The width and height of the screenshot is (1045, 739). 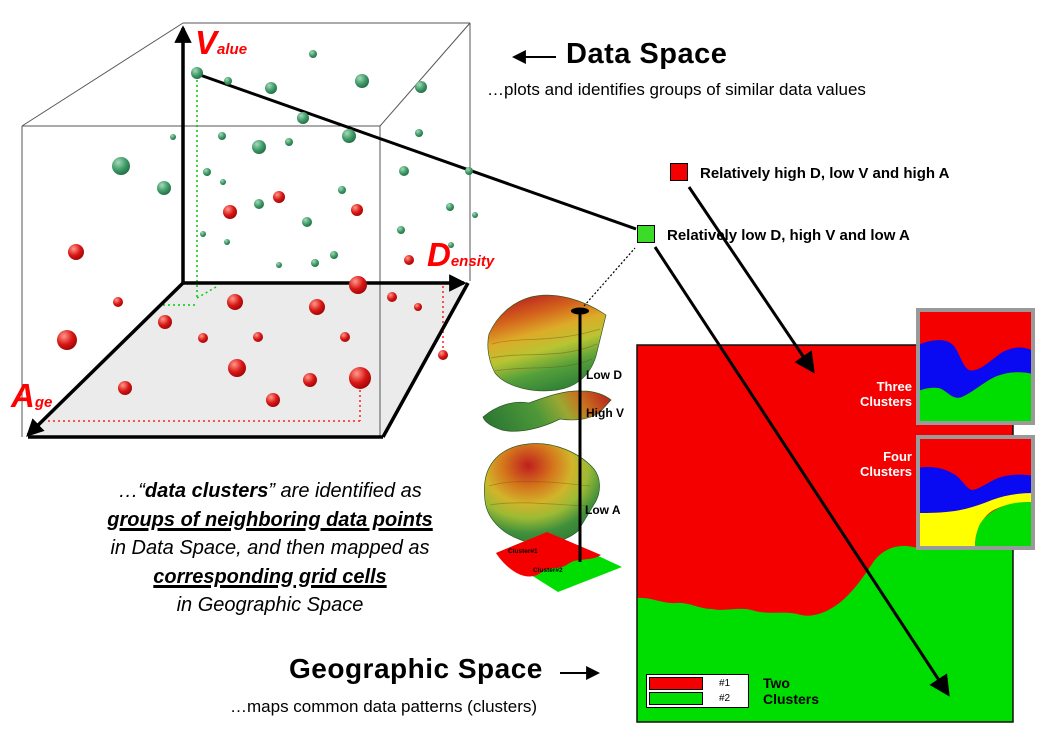 I want to click on drill-pin-cap, so click(x=580, y=311).